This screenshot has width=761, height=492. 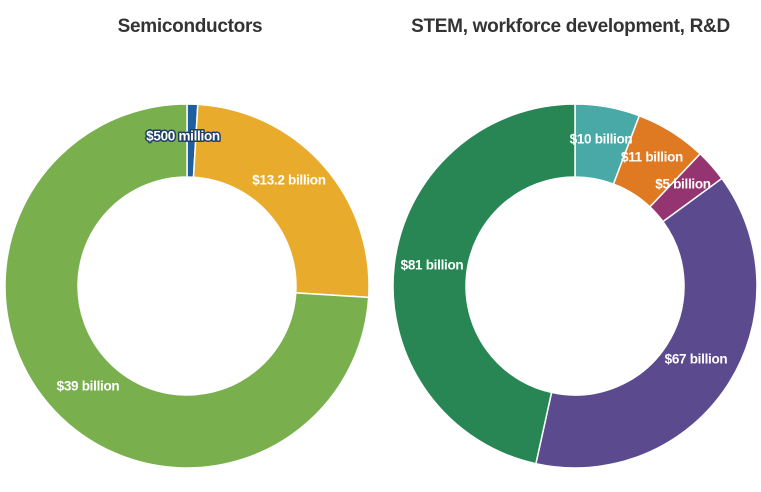 What do you see at coordinates (570, 26) in the screenshot?
I see `chart-title: STEM, workforce development, R&D` at bounding box center [570, 26].